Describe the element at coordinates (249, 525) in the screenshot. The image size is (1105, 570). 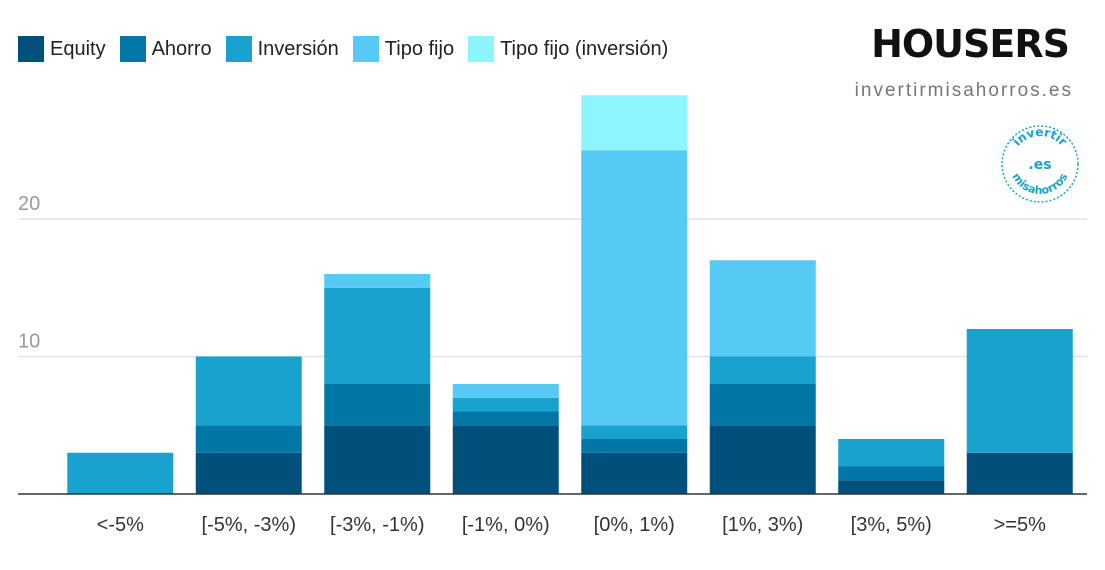
I see `x-tick-label: [-5%, -3%)` at that location.